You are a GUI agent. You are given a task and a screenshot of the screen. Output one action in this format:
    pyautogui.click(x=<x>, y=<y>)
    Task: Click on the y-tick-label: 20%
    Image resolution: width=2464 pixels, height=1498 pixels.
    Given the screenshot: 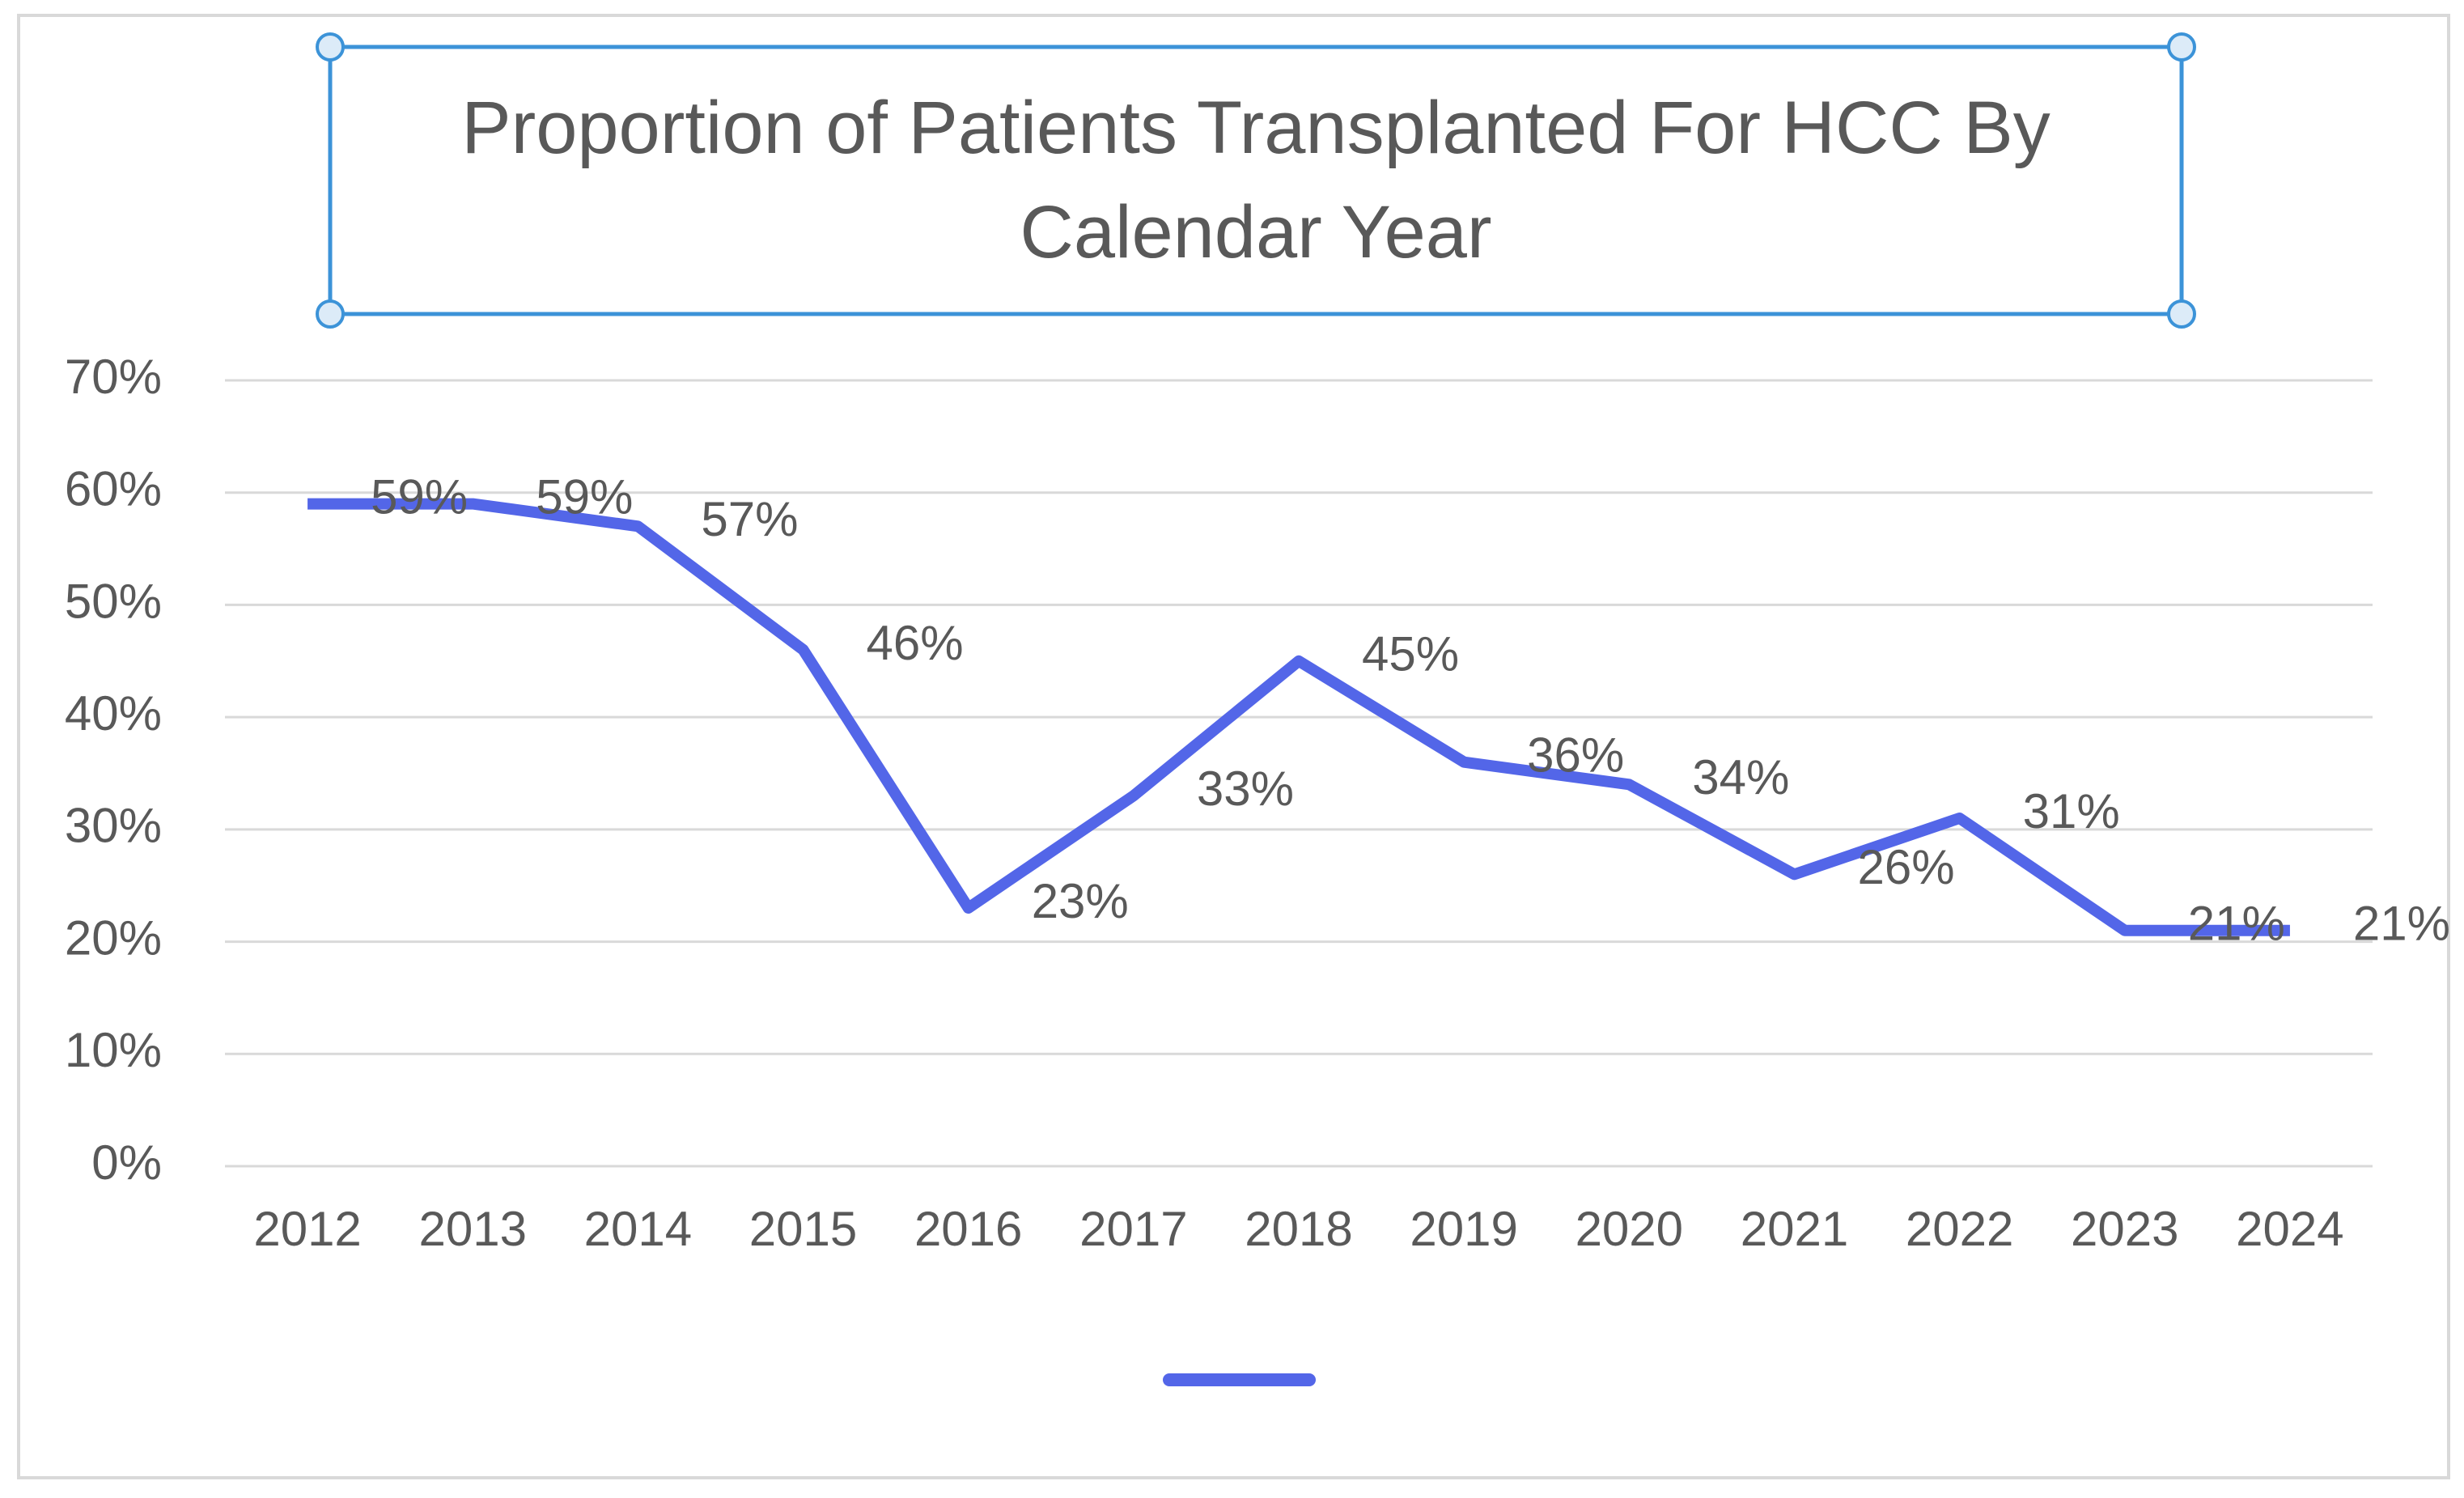 What is the action you would take?
    pyautogui.click(x=113, y=937)
    